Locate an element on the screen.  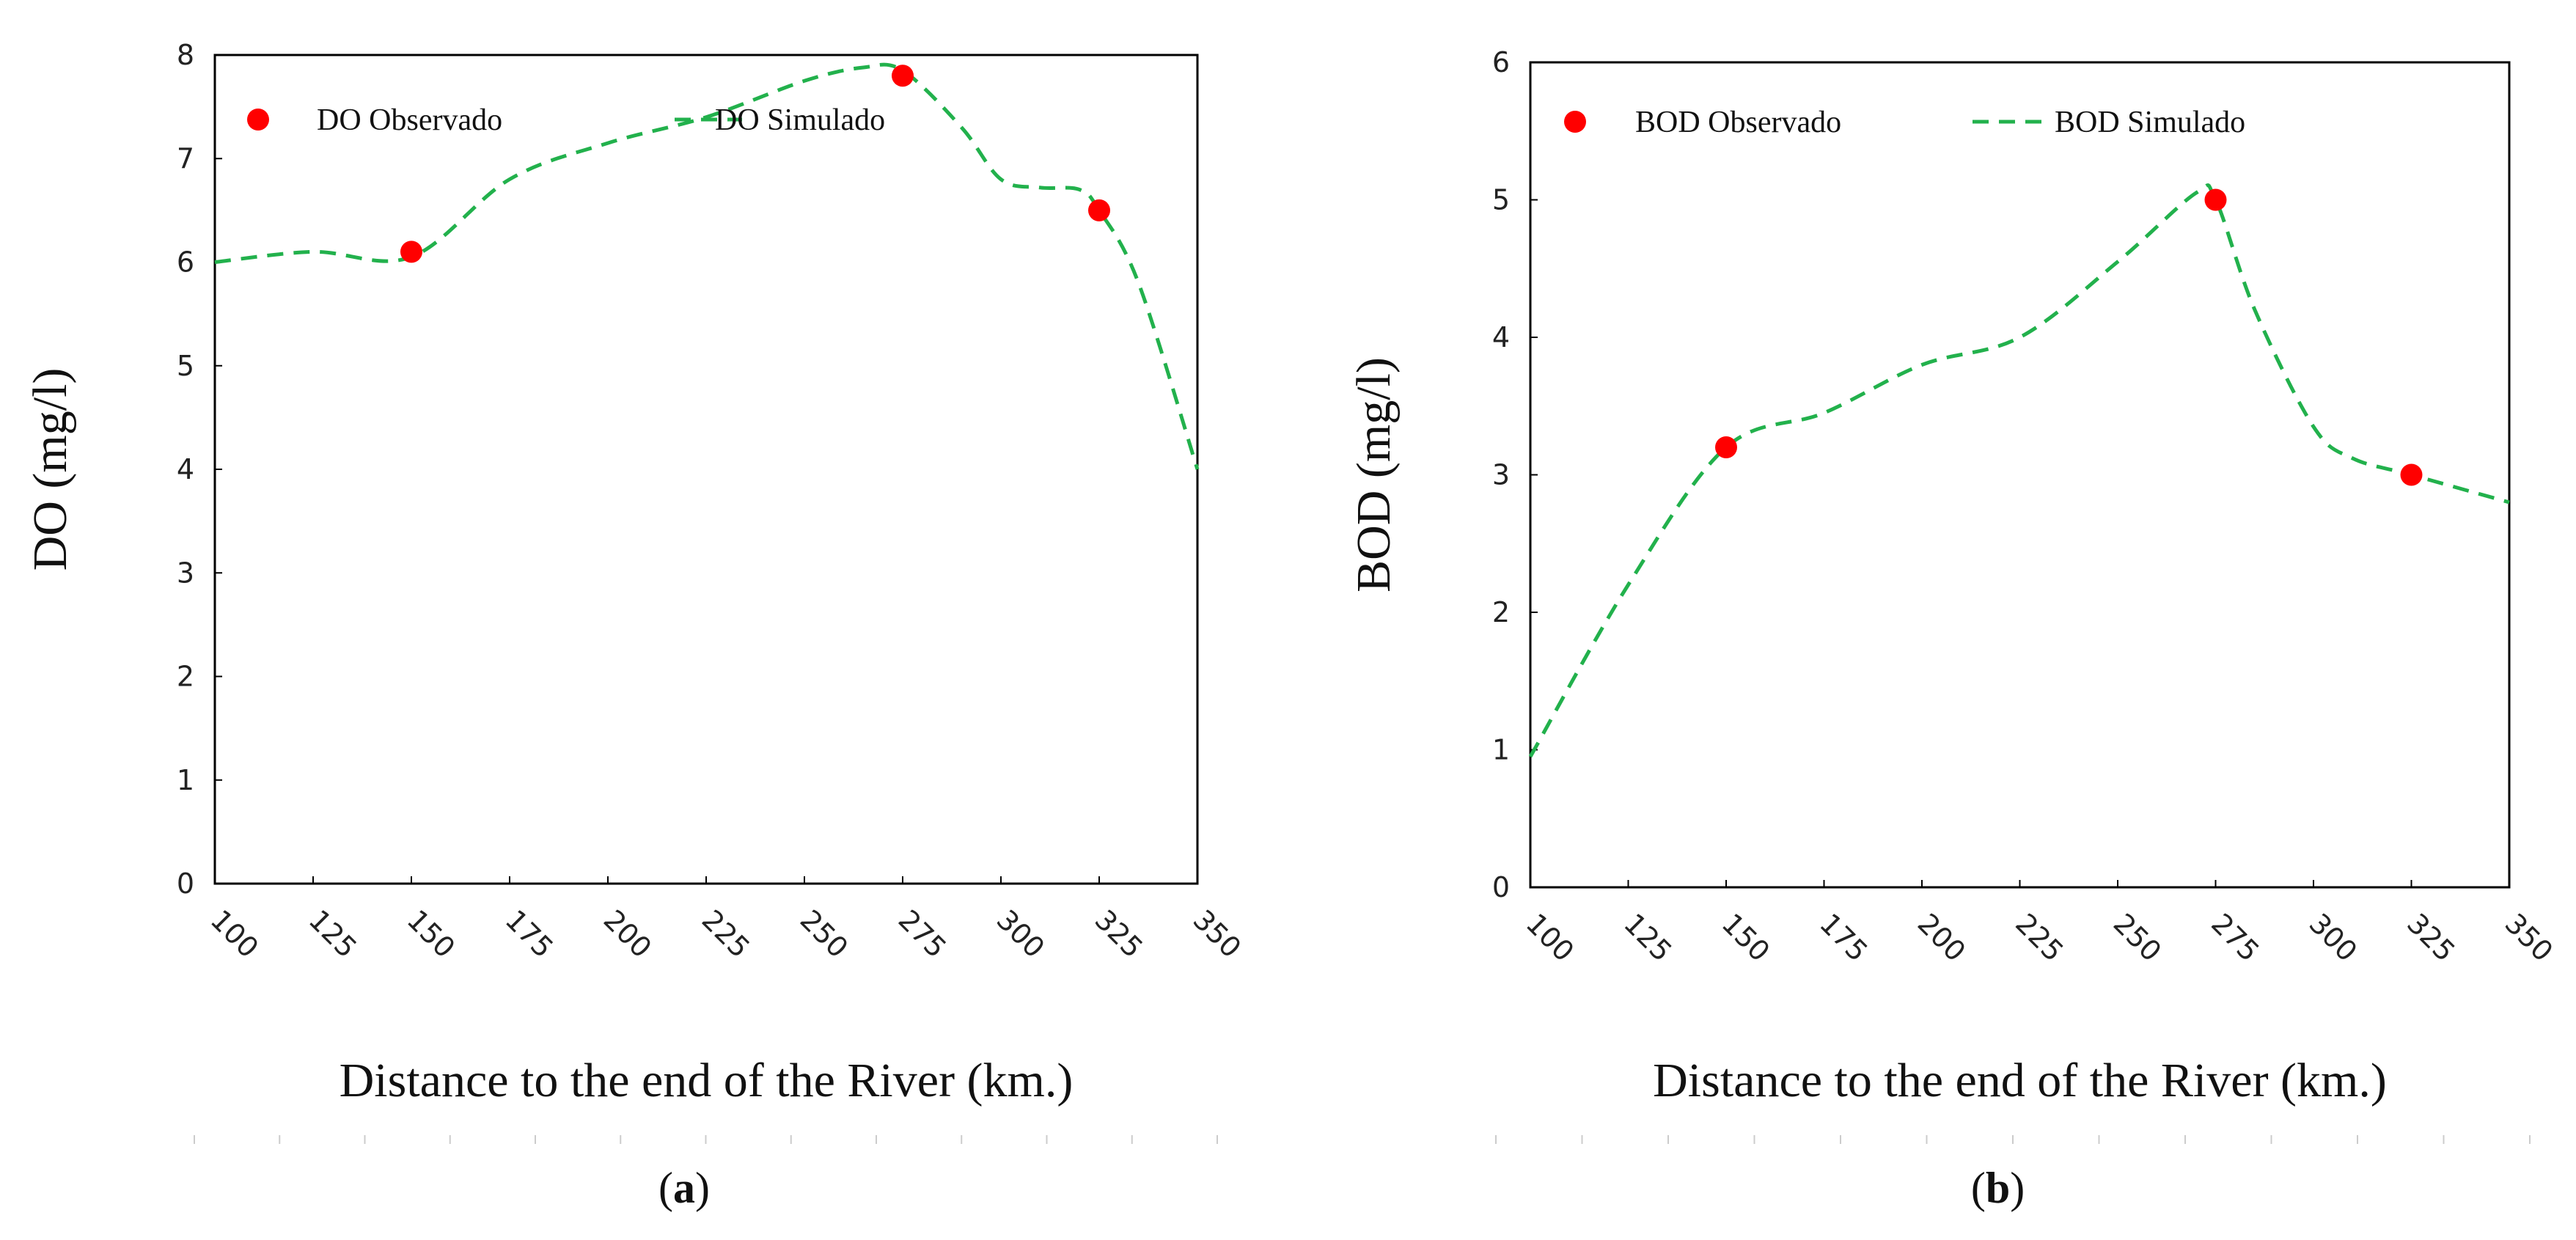
panel-label-a: (a) is located at coordinates (684, 1188).